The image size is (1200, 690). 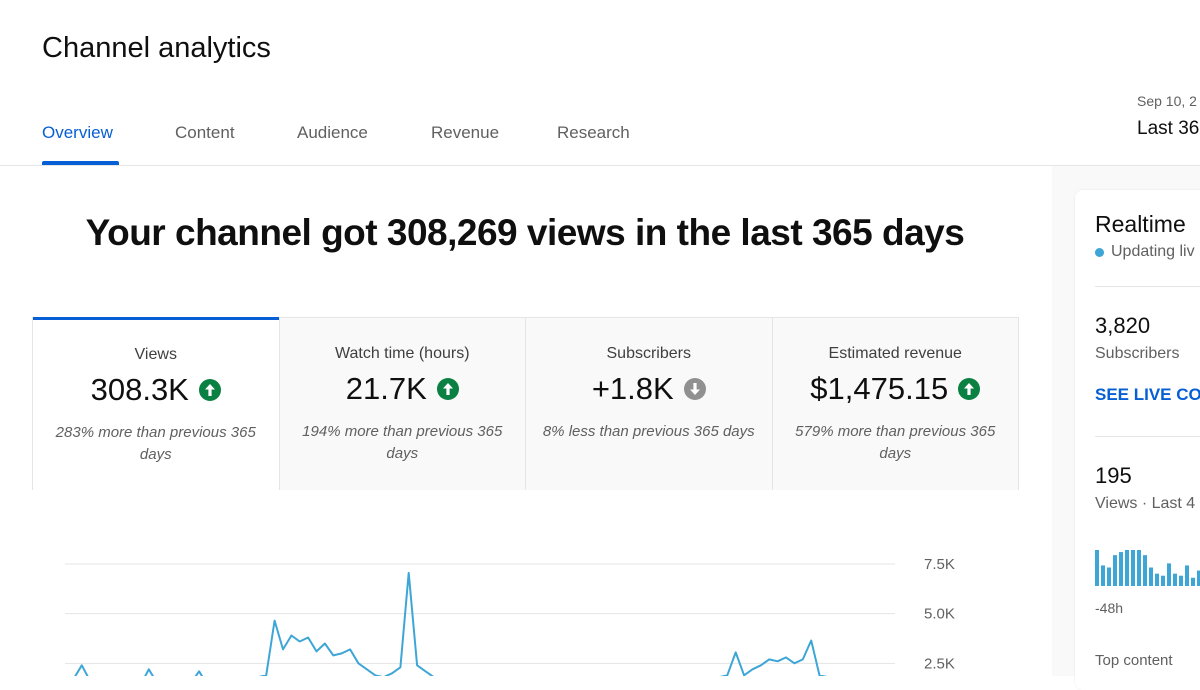 What do you see at coordinates (155, 443) in the screenshot?
I see `metric-note: 283% more than previous 365 days` at bounding box center [155, 443].